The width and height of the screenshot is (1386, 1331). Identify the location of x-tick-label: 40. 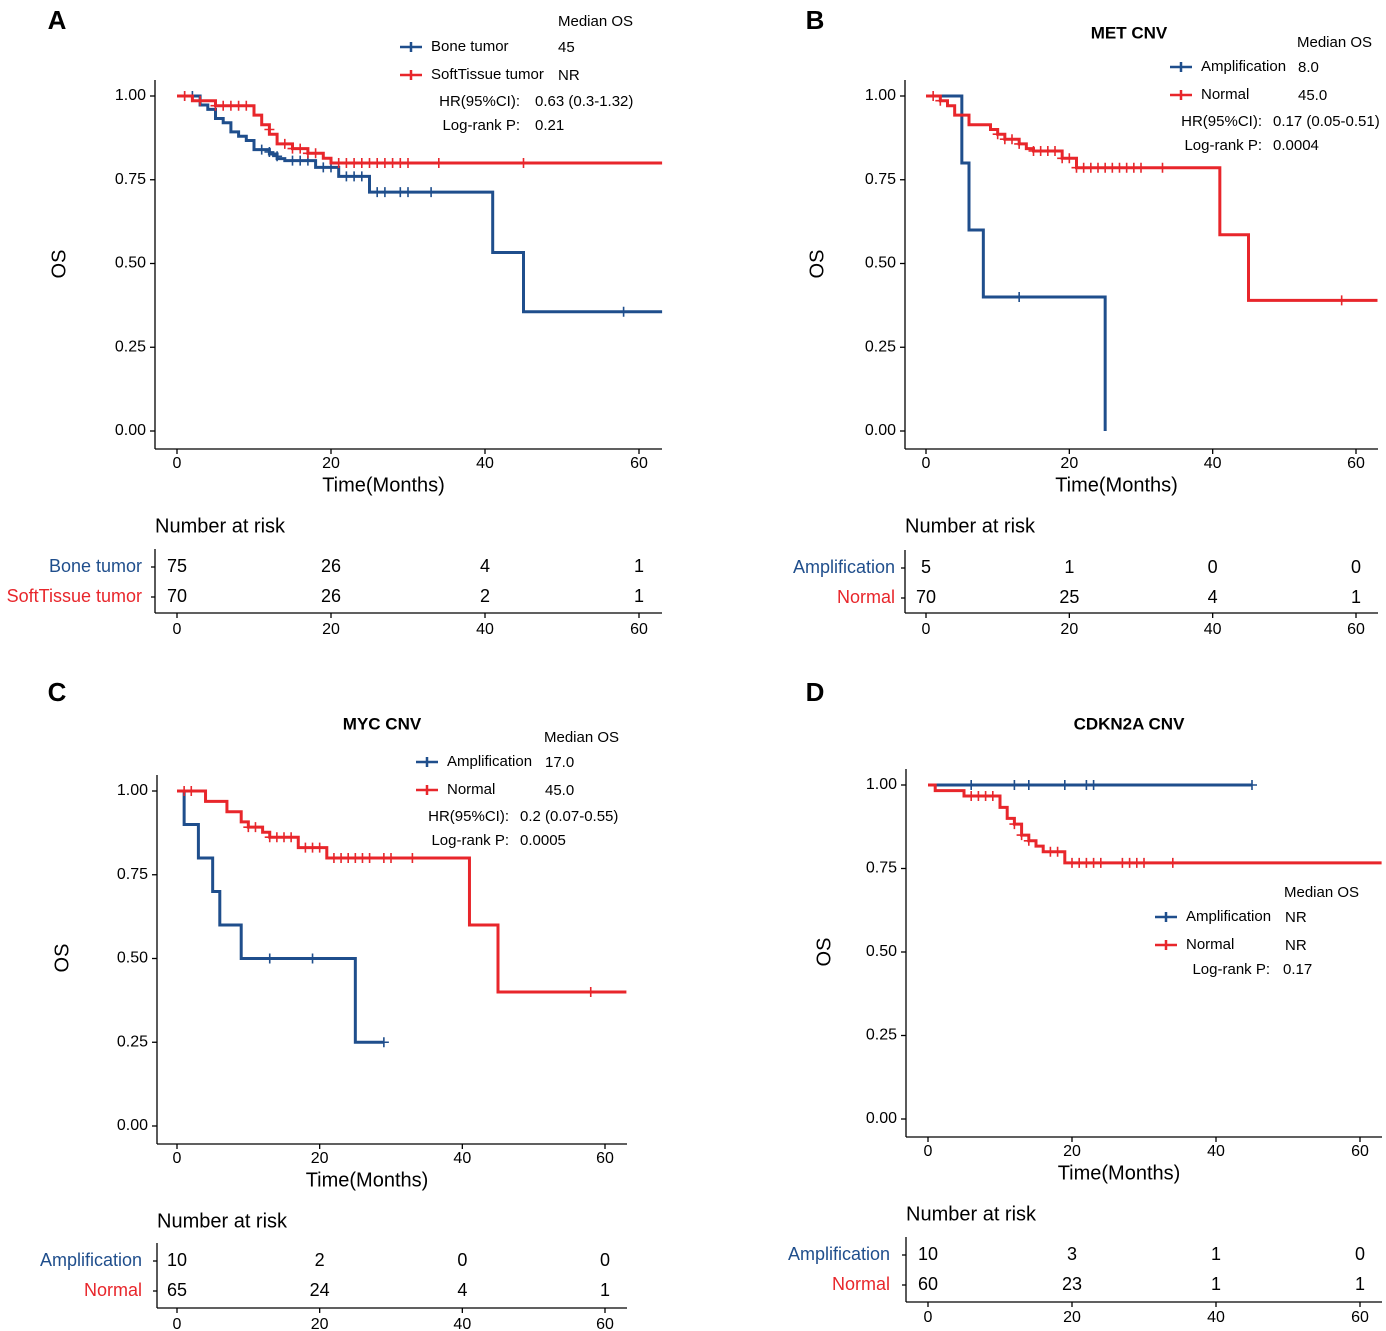
(1213, 463).